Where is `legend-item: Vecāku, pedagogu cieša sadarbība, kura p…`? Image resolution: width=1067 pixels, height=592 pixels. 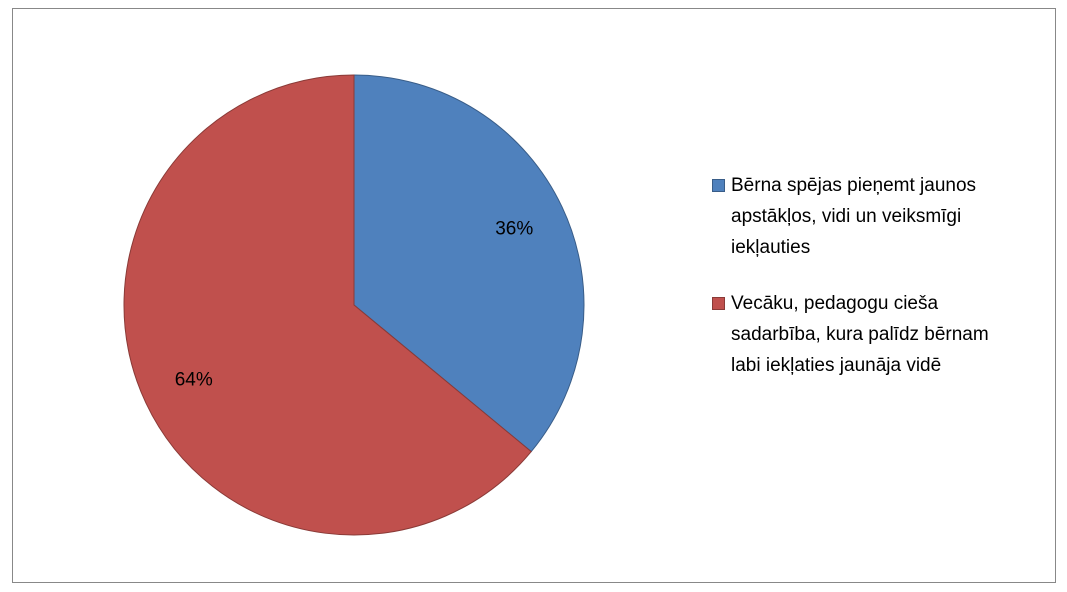
legend-item: Vecāku, pedagogu cieša sadarbība, kura p… is located at coordinates (872, 334).